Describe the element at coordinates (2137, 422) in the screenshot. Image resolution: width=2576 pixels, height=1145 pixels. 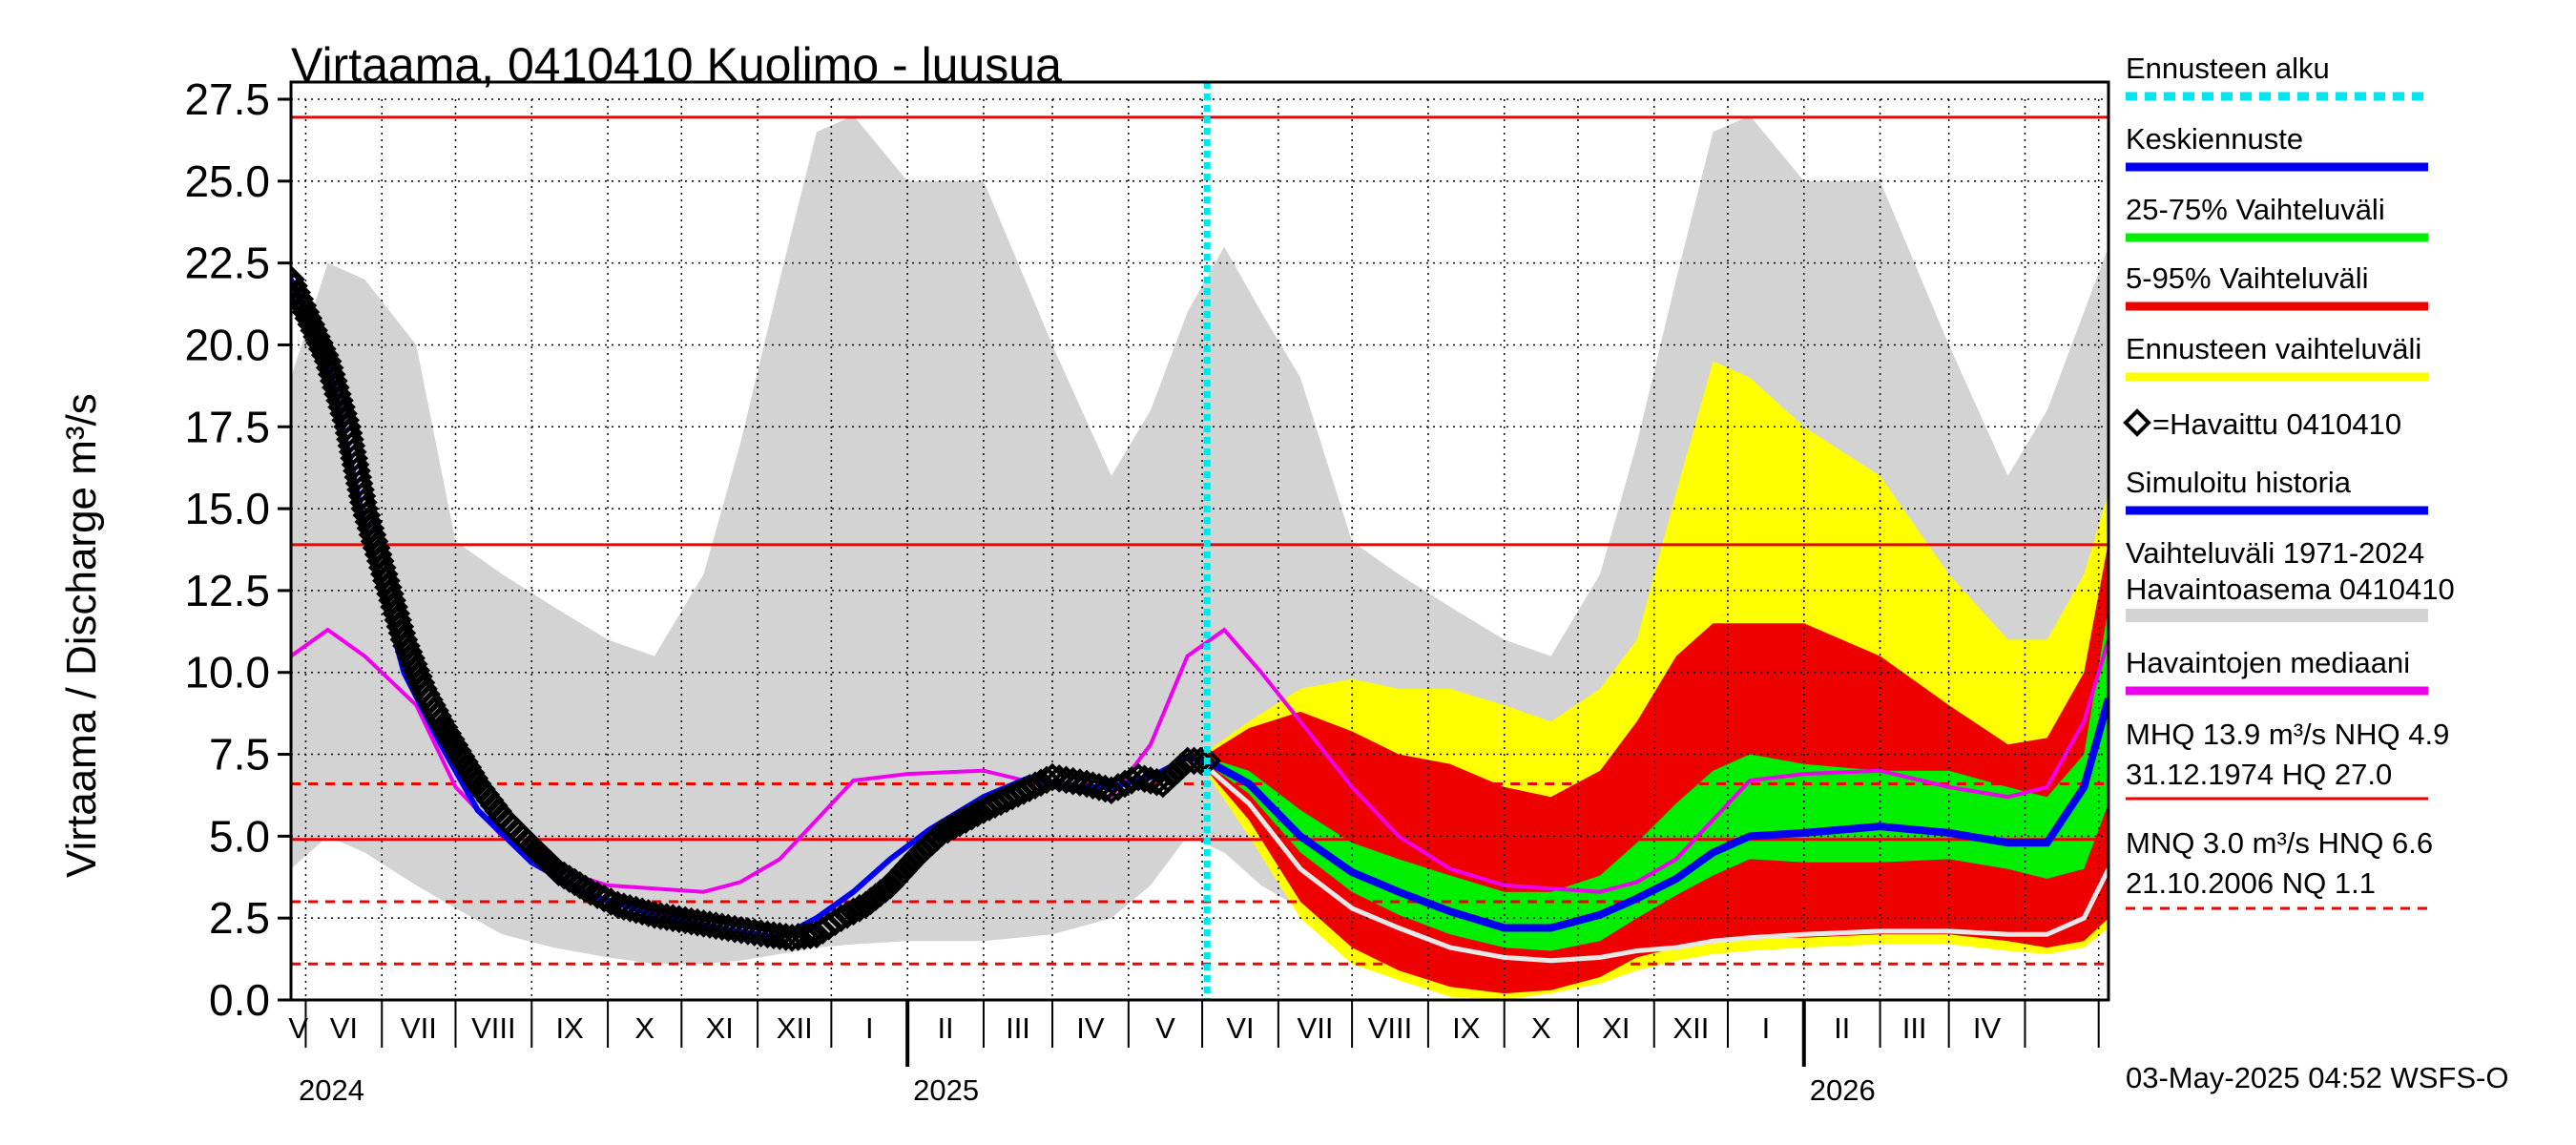
I see `legend-observed-marker` at that location.